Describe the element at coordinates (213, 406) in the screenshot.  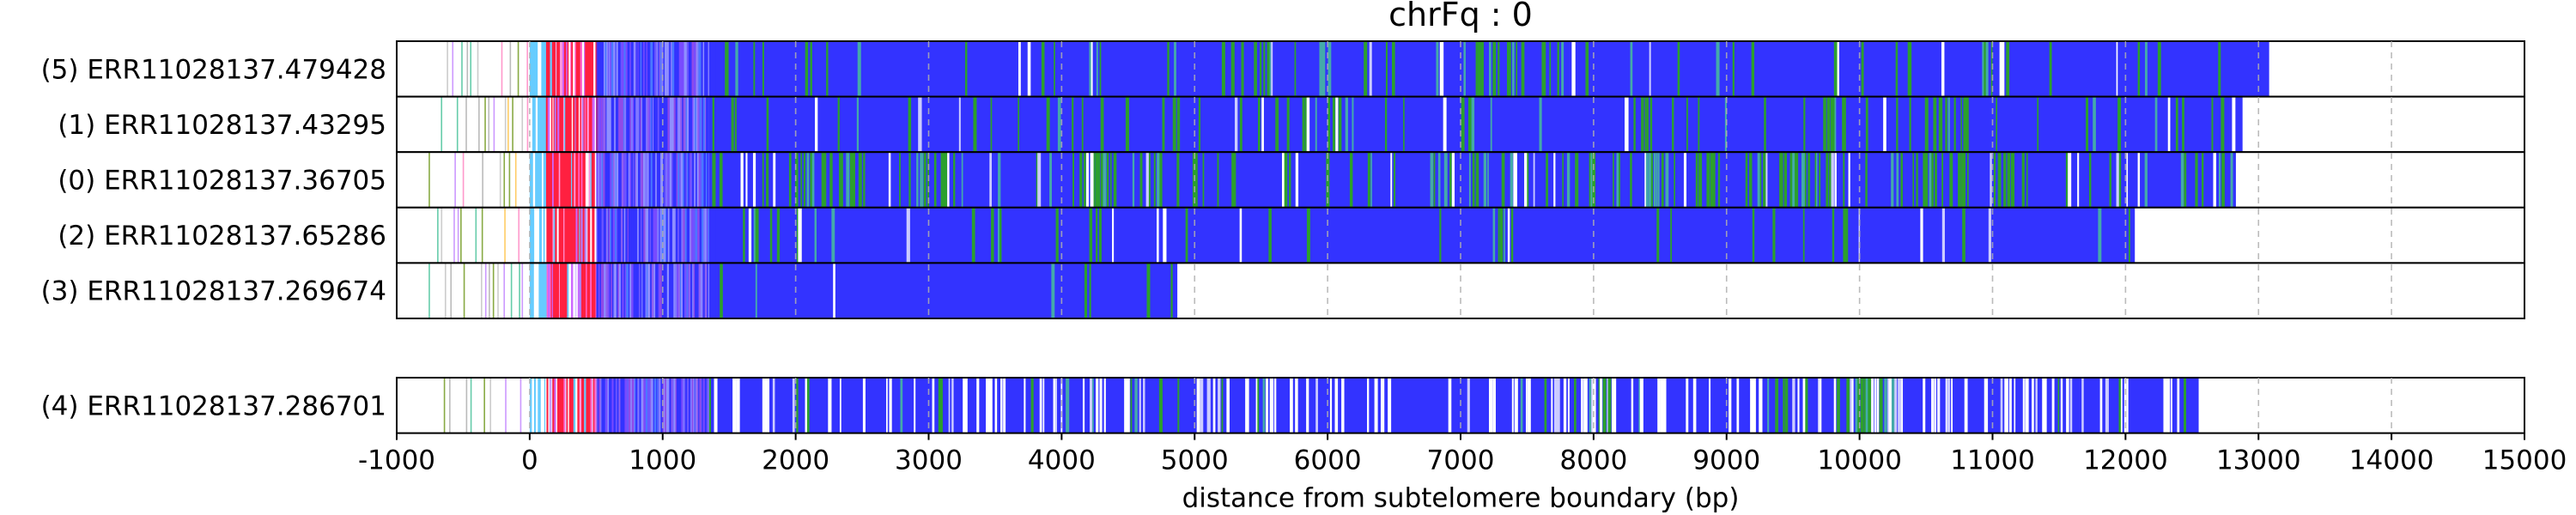
I see `read-label: (4) ERR11028137.286701` at that location.